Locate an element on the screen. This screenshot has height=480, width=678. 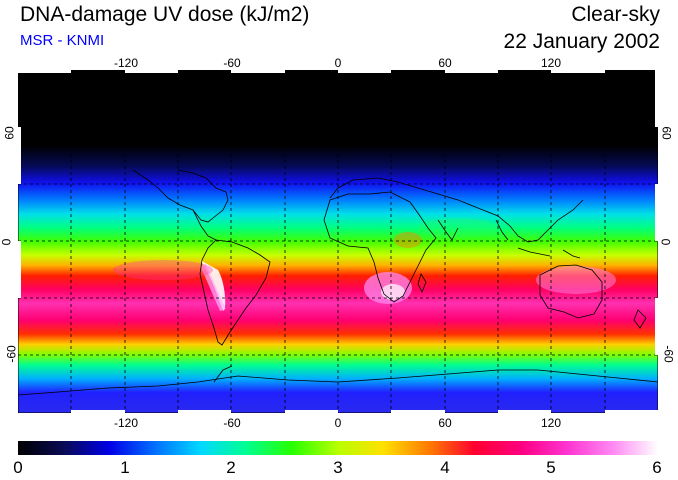
lon-tick-top: -120 is located at coordinates (126, 63).